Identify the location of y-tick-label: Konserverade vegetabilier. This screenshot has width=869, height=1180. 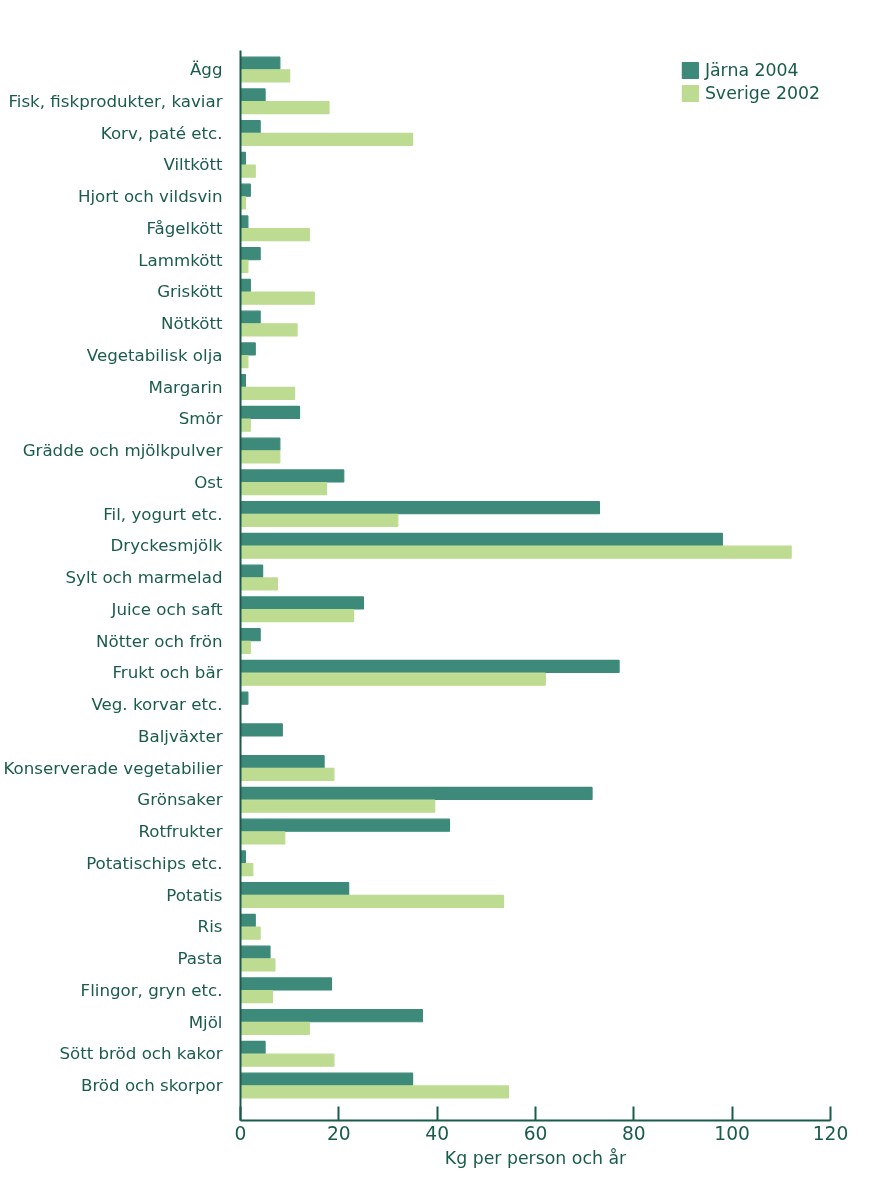
(113, 768).